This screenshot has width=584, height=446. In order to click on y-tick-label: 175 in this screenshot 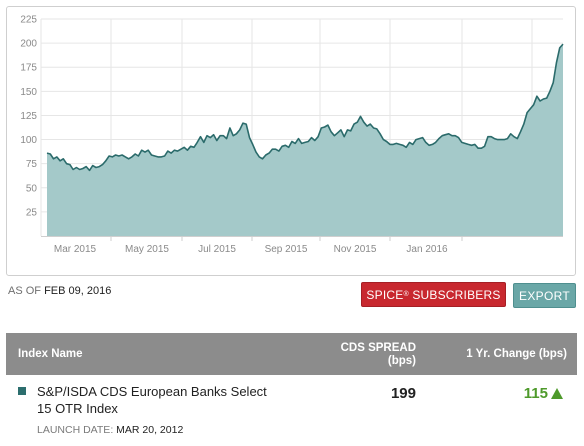, I will do `click(28, 68)`.